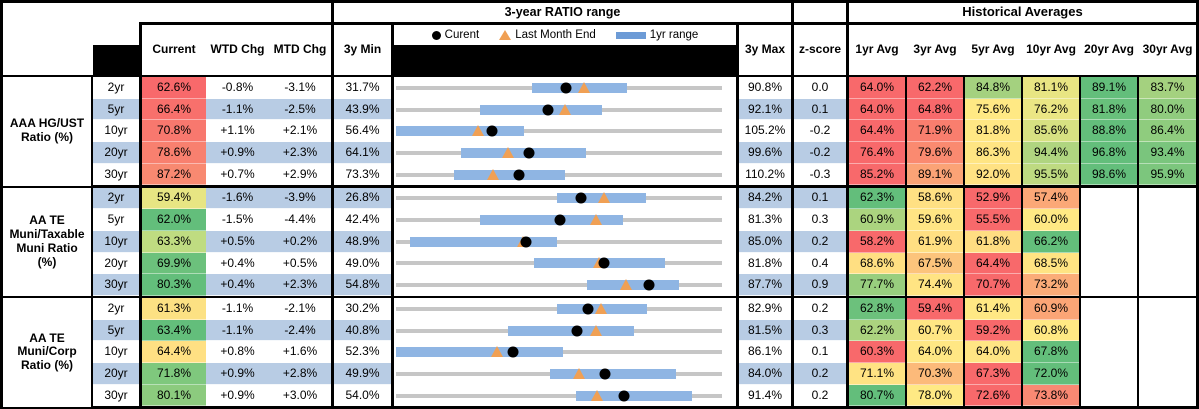  Describe the element at coordinates (877, 241) in the screenshot. I see `avg-cell-0: 58.2%` at that location.